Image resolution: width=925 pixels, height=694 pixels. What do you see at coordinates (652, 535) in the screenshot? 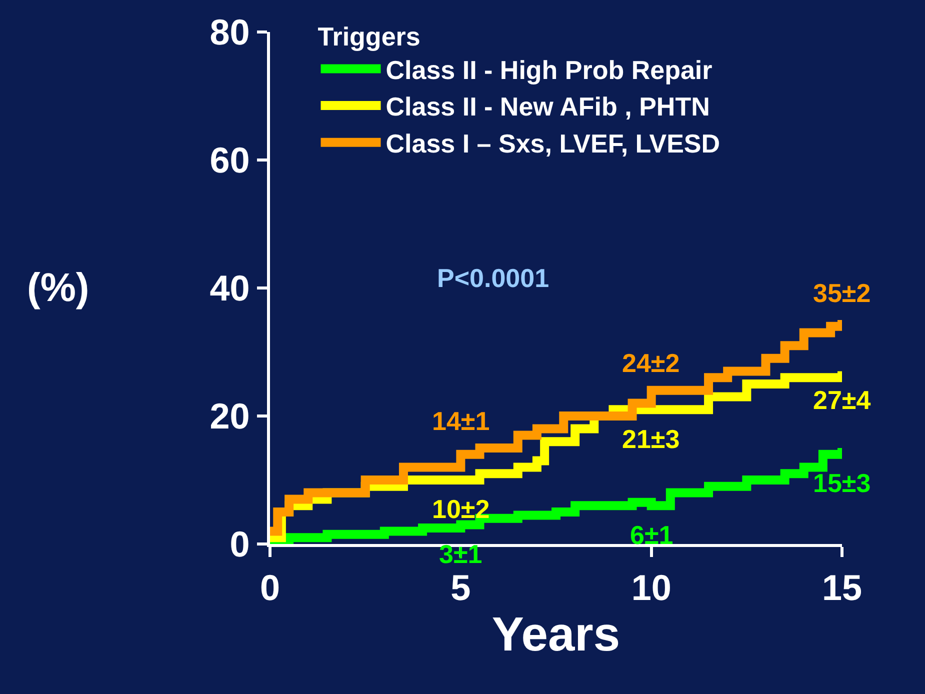
I see `data-label: 6±1` at bounding box center [652, 535].